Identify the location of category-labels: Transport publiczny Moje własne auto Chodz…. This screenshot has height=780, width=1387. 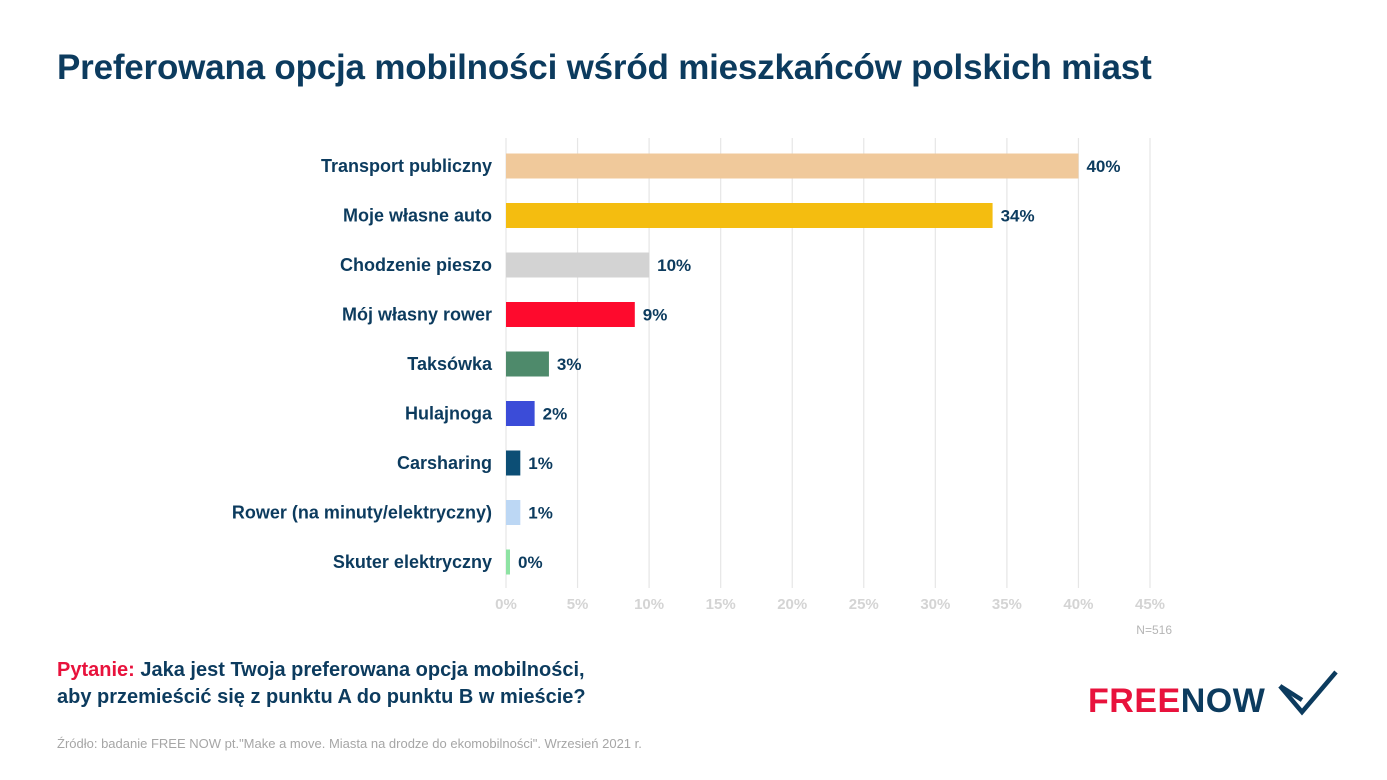
(362, 364).